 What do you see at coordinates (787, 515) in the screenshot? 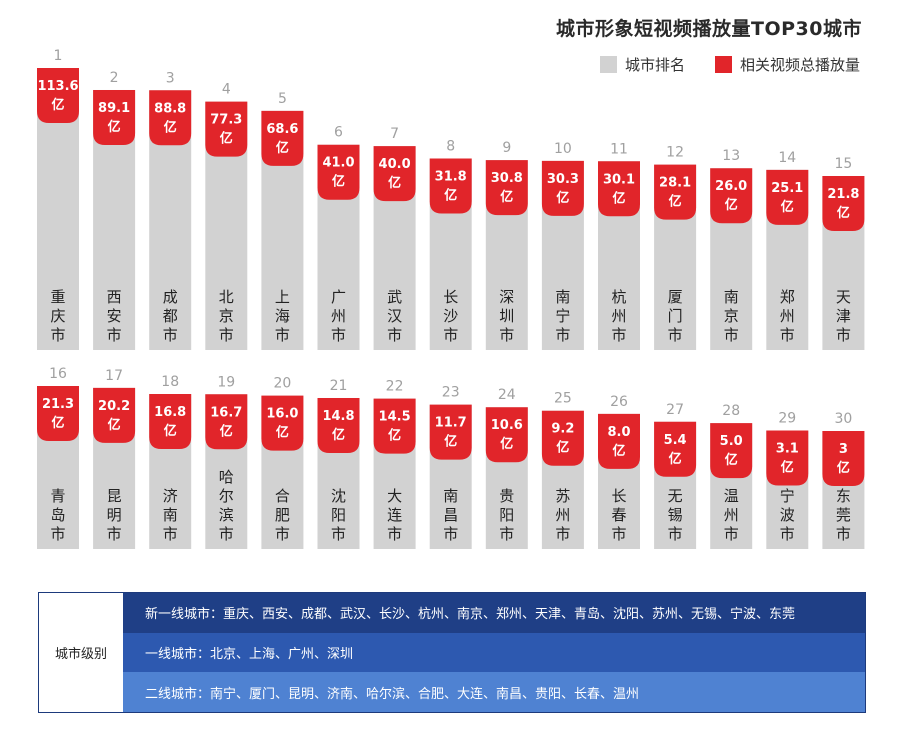
I see `city-label-char: 波` at bounding box center [787, 515].